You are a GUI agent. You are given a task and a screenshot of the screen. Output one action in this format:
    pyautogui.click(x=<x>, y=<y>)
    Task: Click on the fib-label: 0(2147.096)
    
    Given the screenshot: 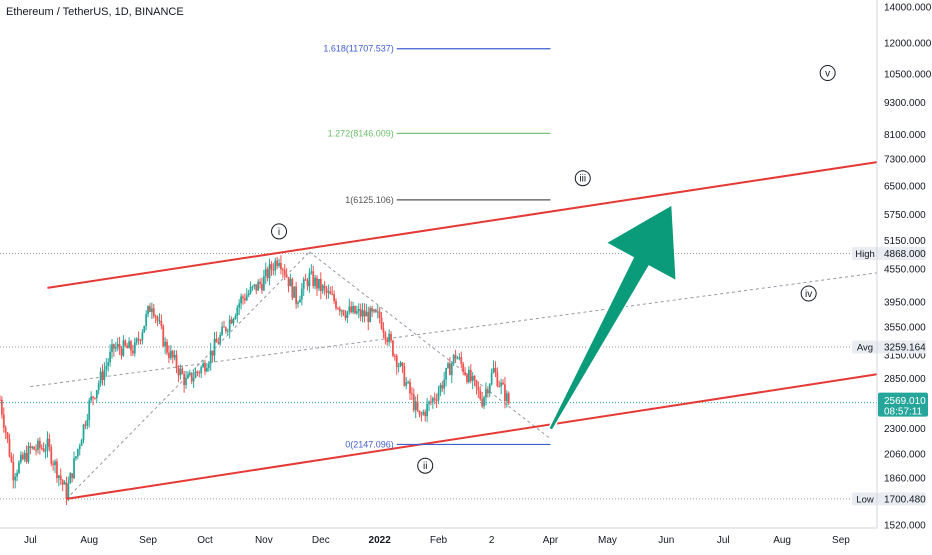 What is the action you would take?
    pyautogui.click(x=369, y=444)
    